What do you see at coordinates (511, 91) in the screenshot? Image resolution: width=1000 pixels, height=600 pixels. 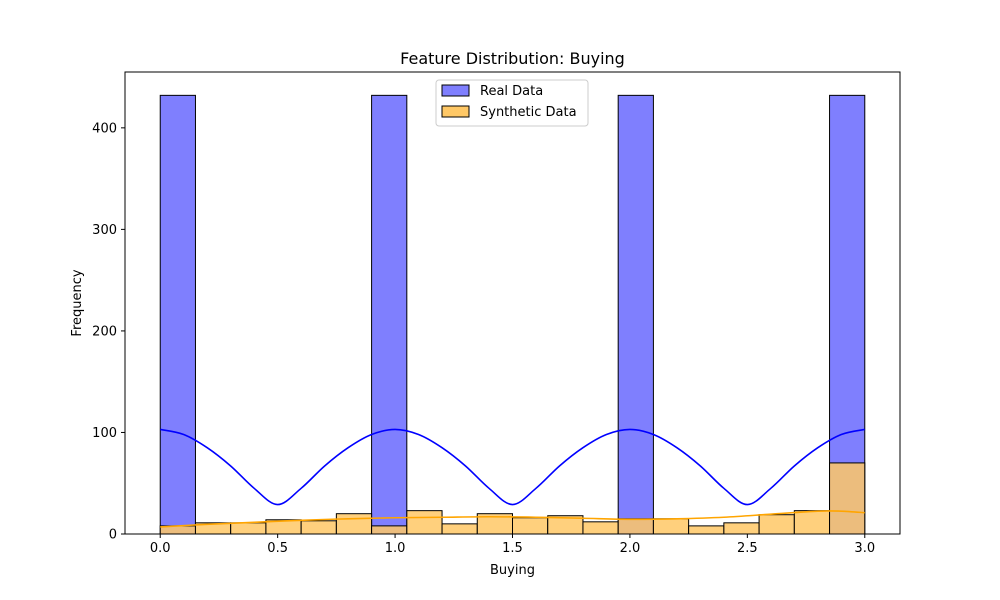 I see `legend-label-real-data: Real Data` at bounding box center [511, 91].